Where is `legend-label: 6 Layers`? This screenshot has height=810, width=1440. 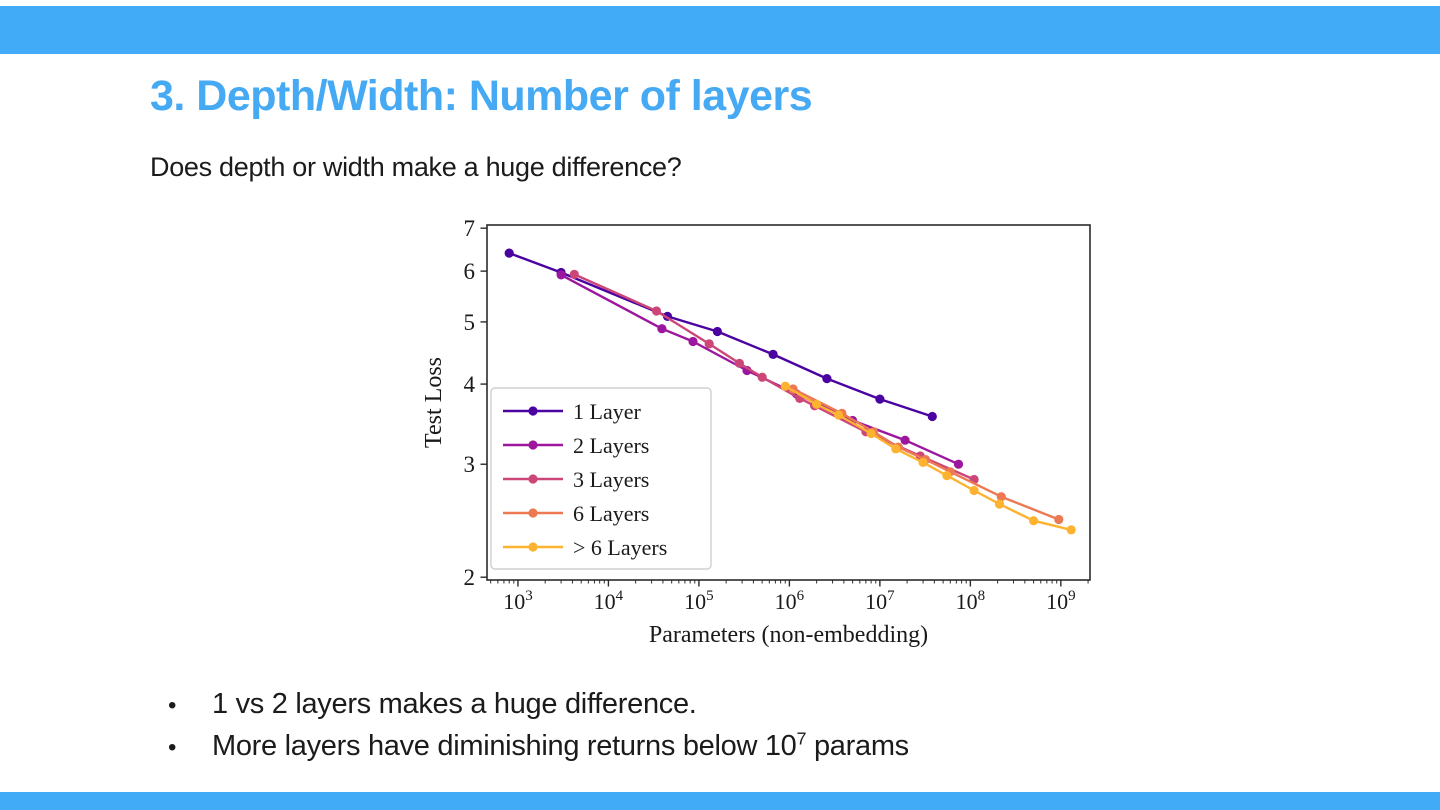 legend-label: 6 Layers is located at coordinates (611, 513).